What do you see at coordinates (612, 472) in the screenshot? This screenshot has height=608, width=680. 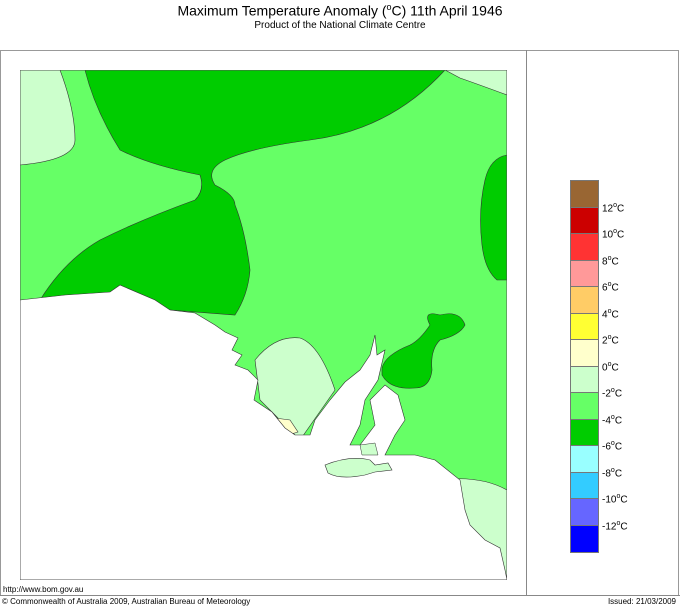 I see `legend-label: -8oC` at bounding box center [612, 472].